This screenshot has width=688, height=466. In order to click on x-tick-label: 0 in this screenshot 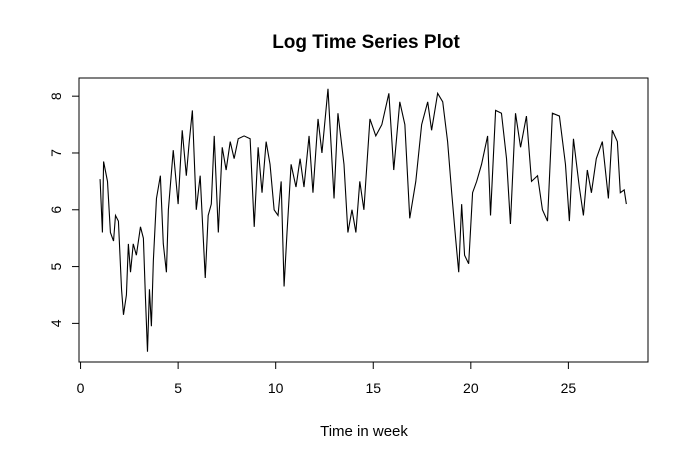, I will do `click(81, 388)`.